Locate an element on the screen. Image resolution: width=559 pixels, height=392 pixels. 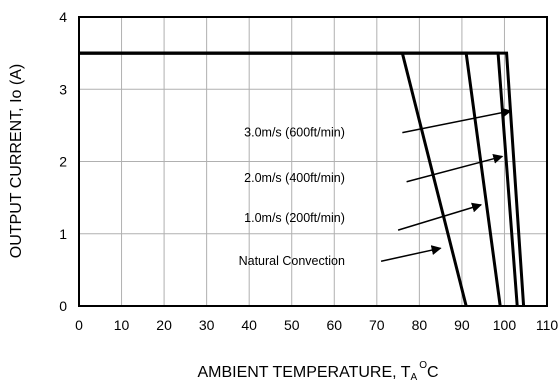
x-tick-label: 80 is located at coordinates (420, 325).